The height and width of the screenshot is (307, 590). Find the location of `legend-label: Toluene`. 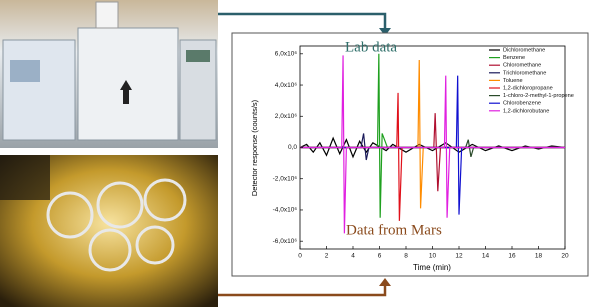

legend-label: Toluene is located at coordinates (513, 81).